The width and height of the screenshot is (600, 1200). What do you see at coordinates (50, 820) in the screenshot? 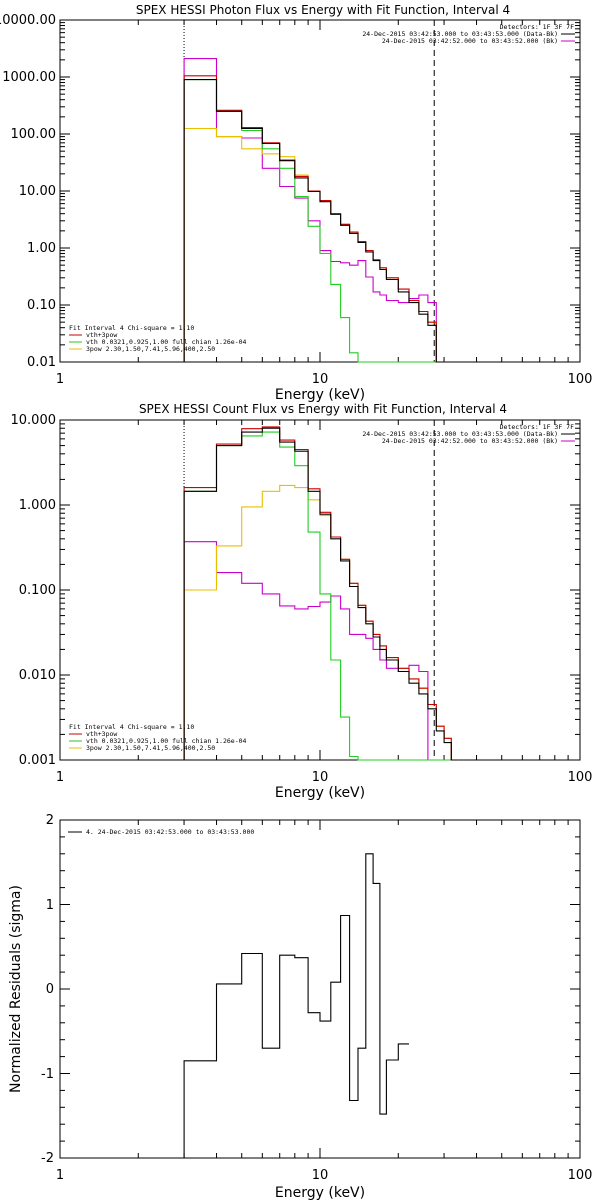
I see `residual-ytick-label: 2` at bounding box center [50, 820].